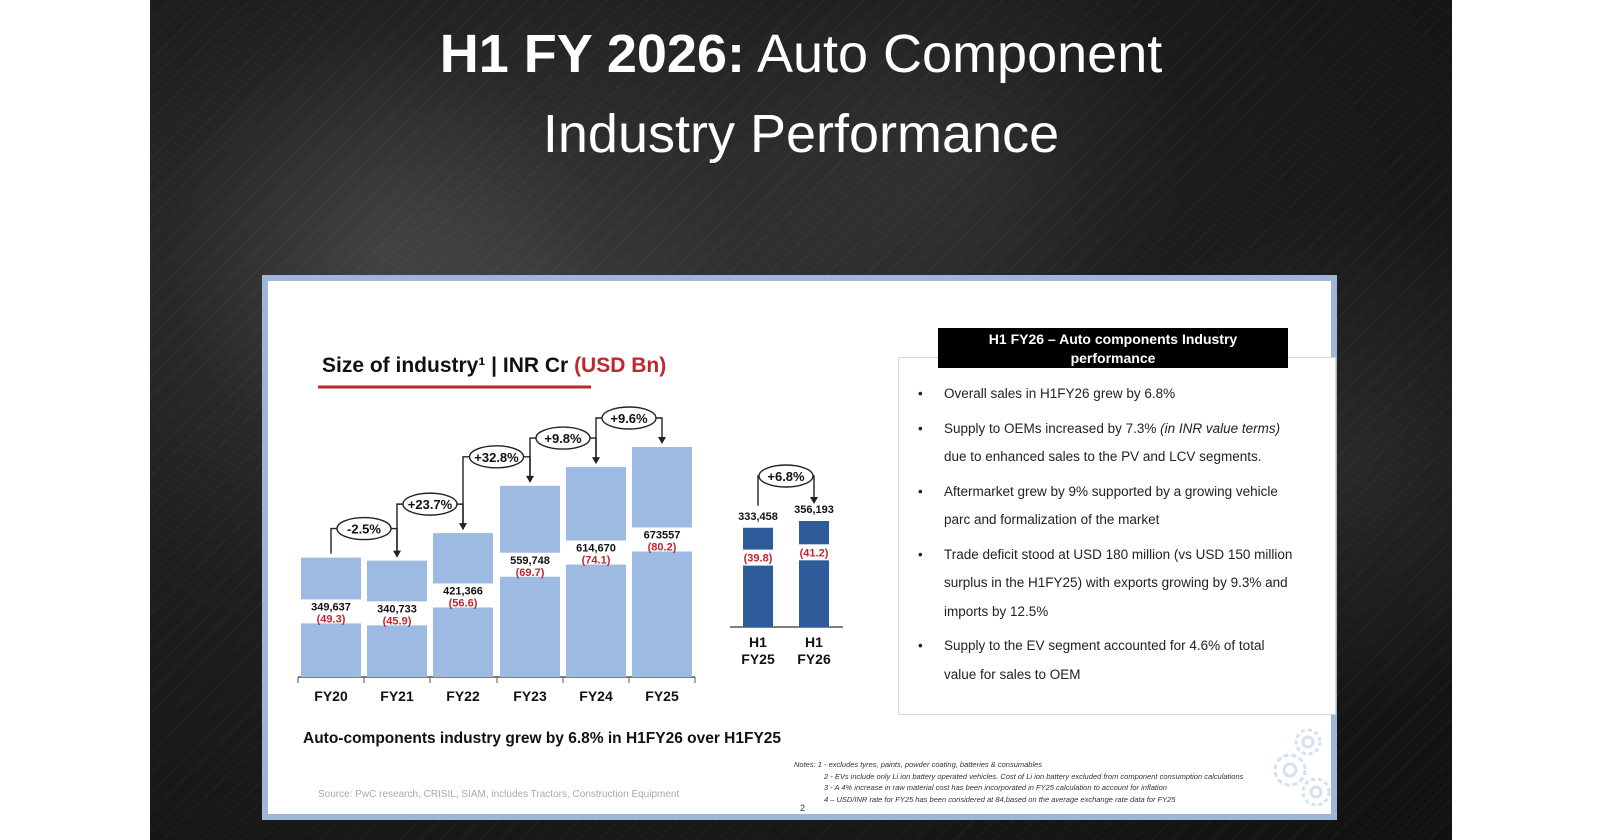  I want to click on bar-value-label: 333,458, so click(758, 517).